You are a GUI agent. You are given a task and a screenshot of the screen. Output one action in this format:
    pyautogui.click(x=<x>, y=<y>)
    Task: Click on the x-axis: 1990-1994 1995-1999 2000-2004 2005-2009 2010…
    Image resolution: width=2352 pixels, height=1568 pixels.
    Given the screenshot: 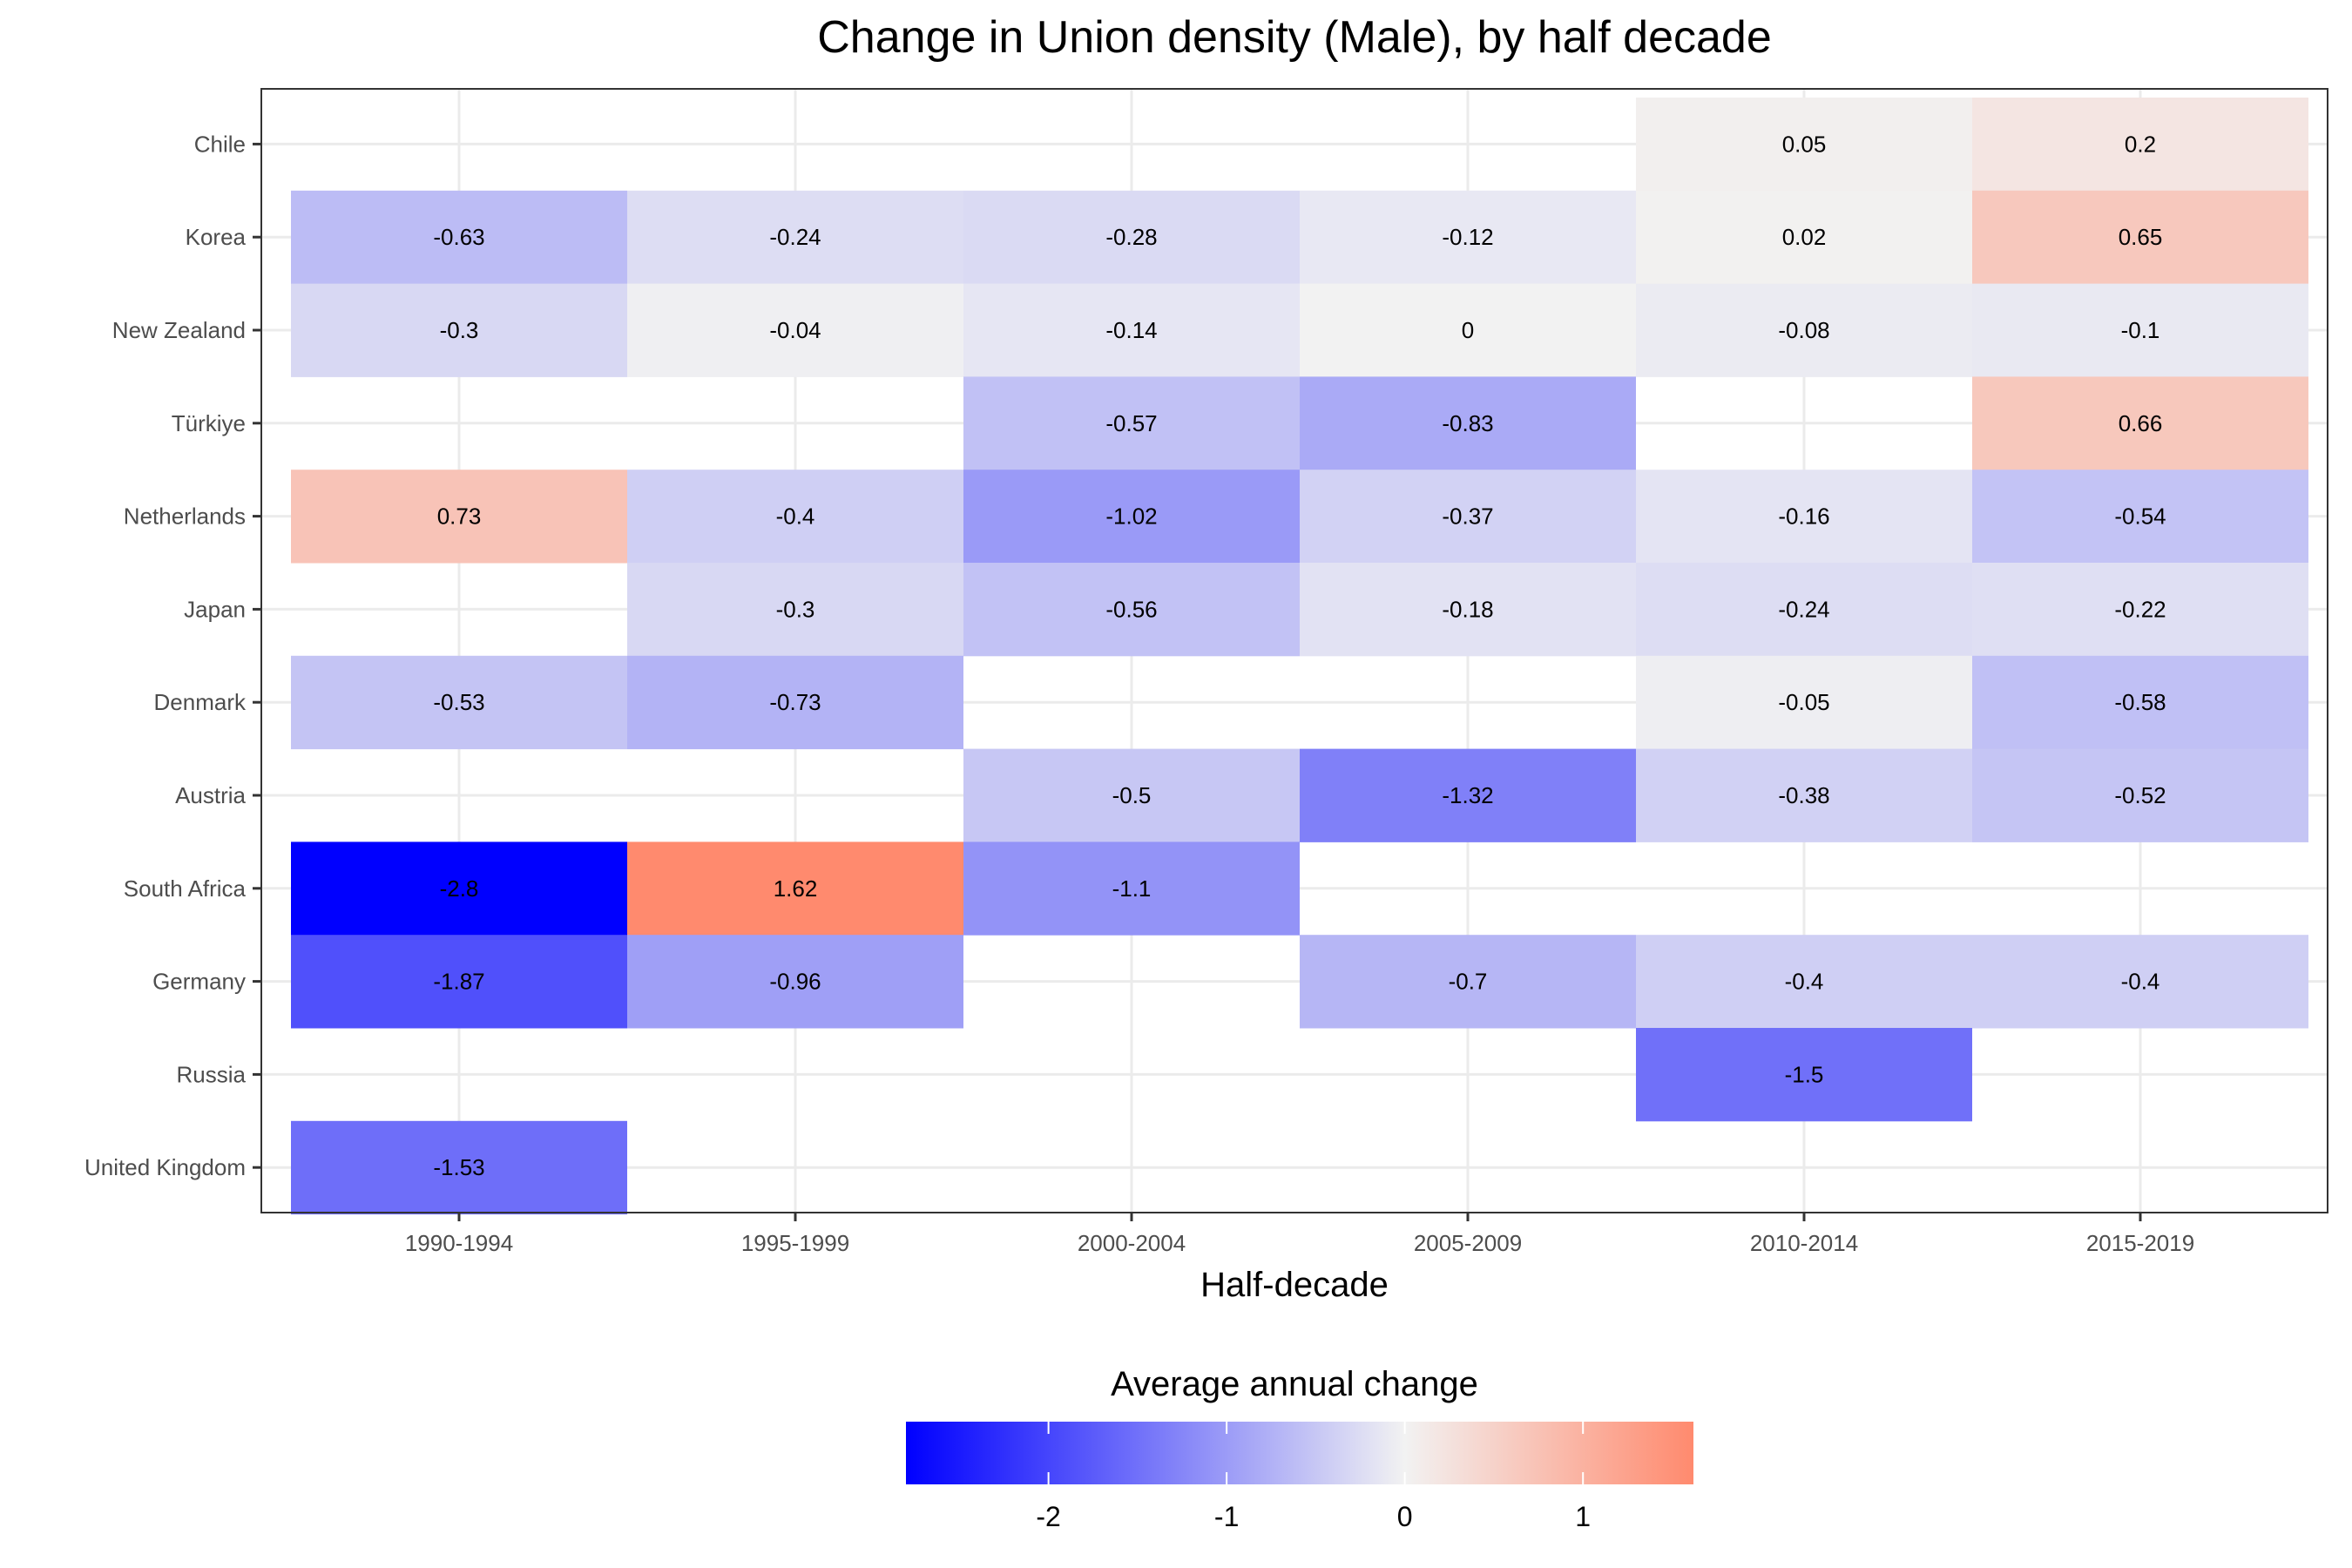 What is the action you would take?
    pyautogui.click(x=1300, y=1234)
    